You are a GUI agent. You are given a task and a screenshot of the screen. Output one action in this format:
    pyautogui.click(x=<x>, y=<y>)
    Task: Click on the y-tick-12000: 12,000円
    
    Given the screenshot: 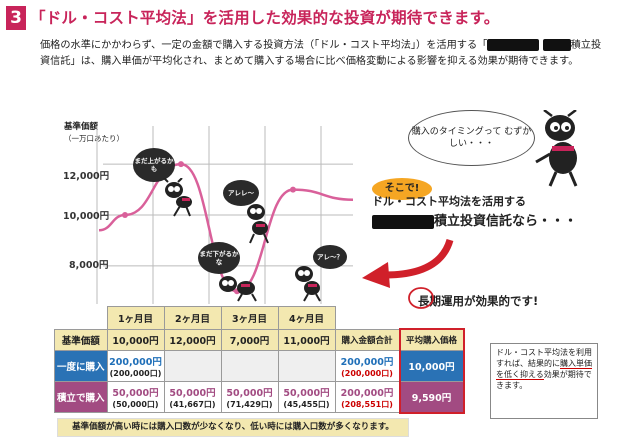 What is the action you would take?
    pyautogui.click(x=86, y=176)
    